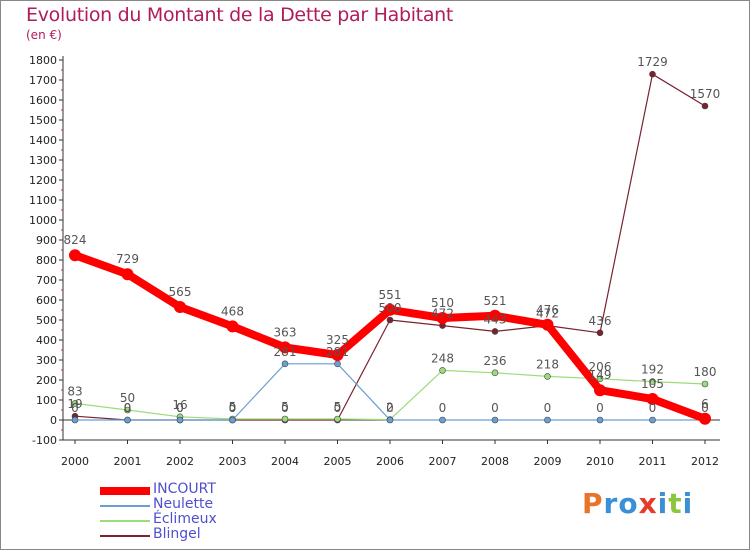  Describe the element at coordinates (285, 332) in the screenshot. I see `data-label: 363` at that location.